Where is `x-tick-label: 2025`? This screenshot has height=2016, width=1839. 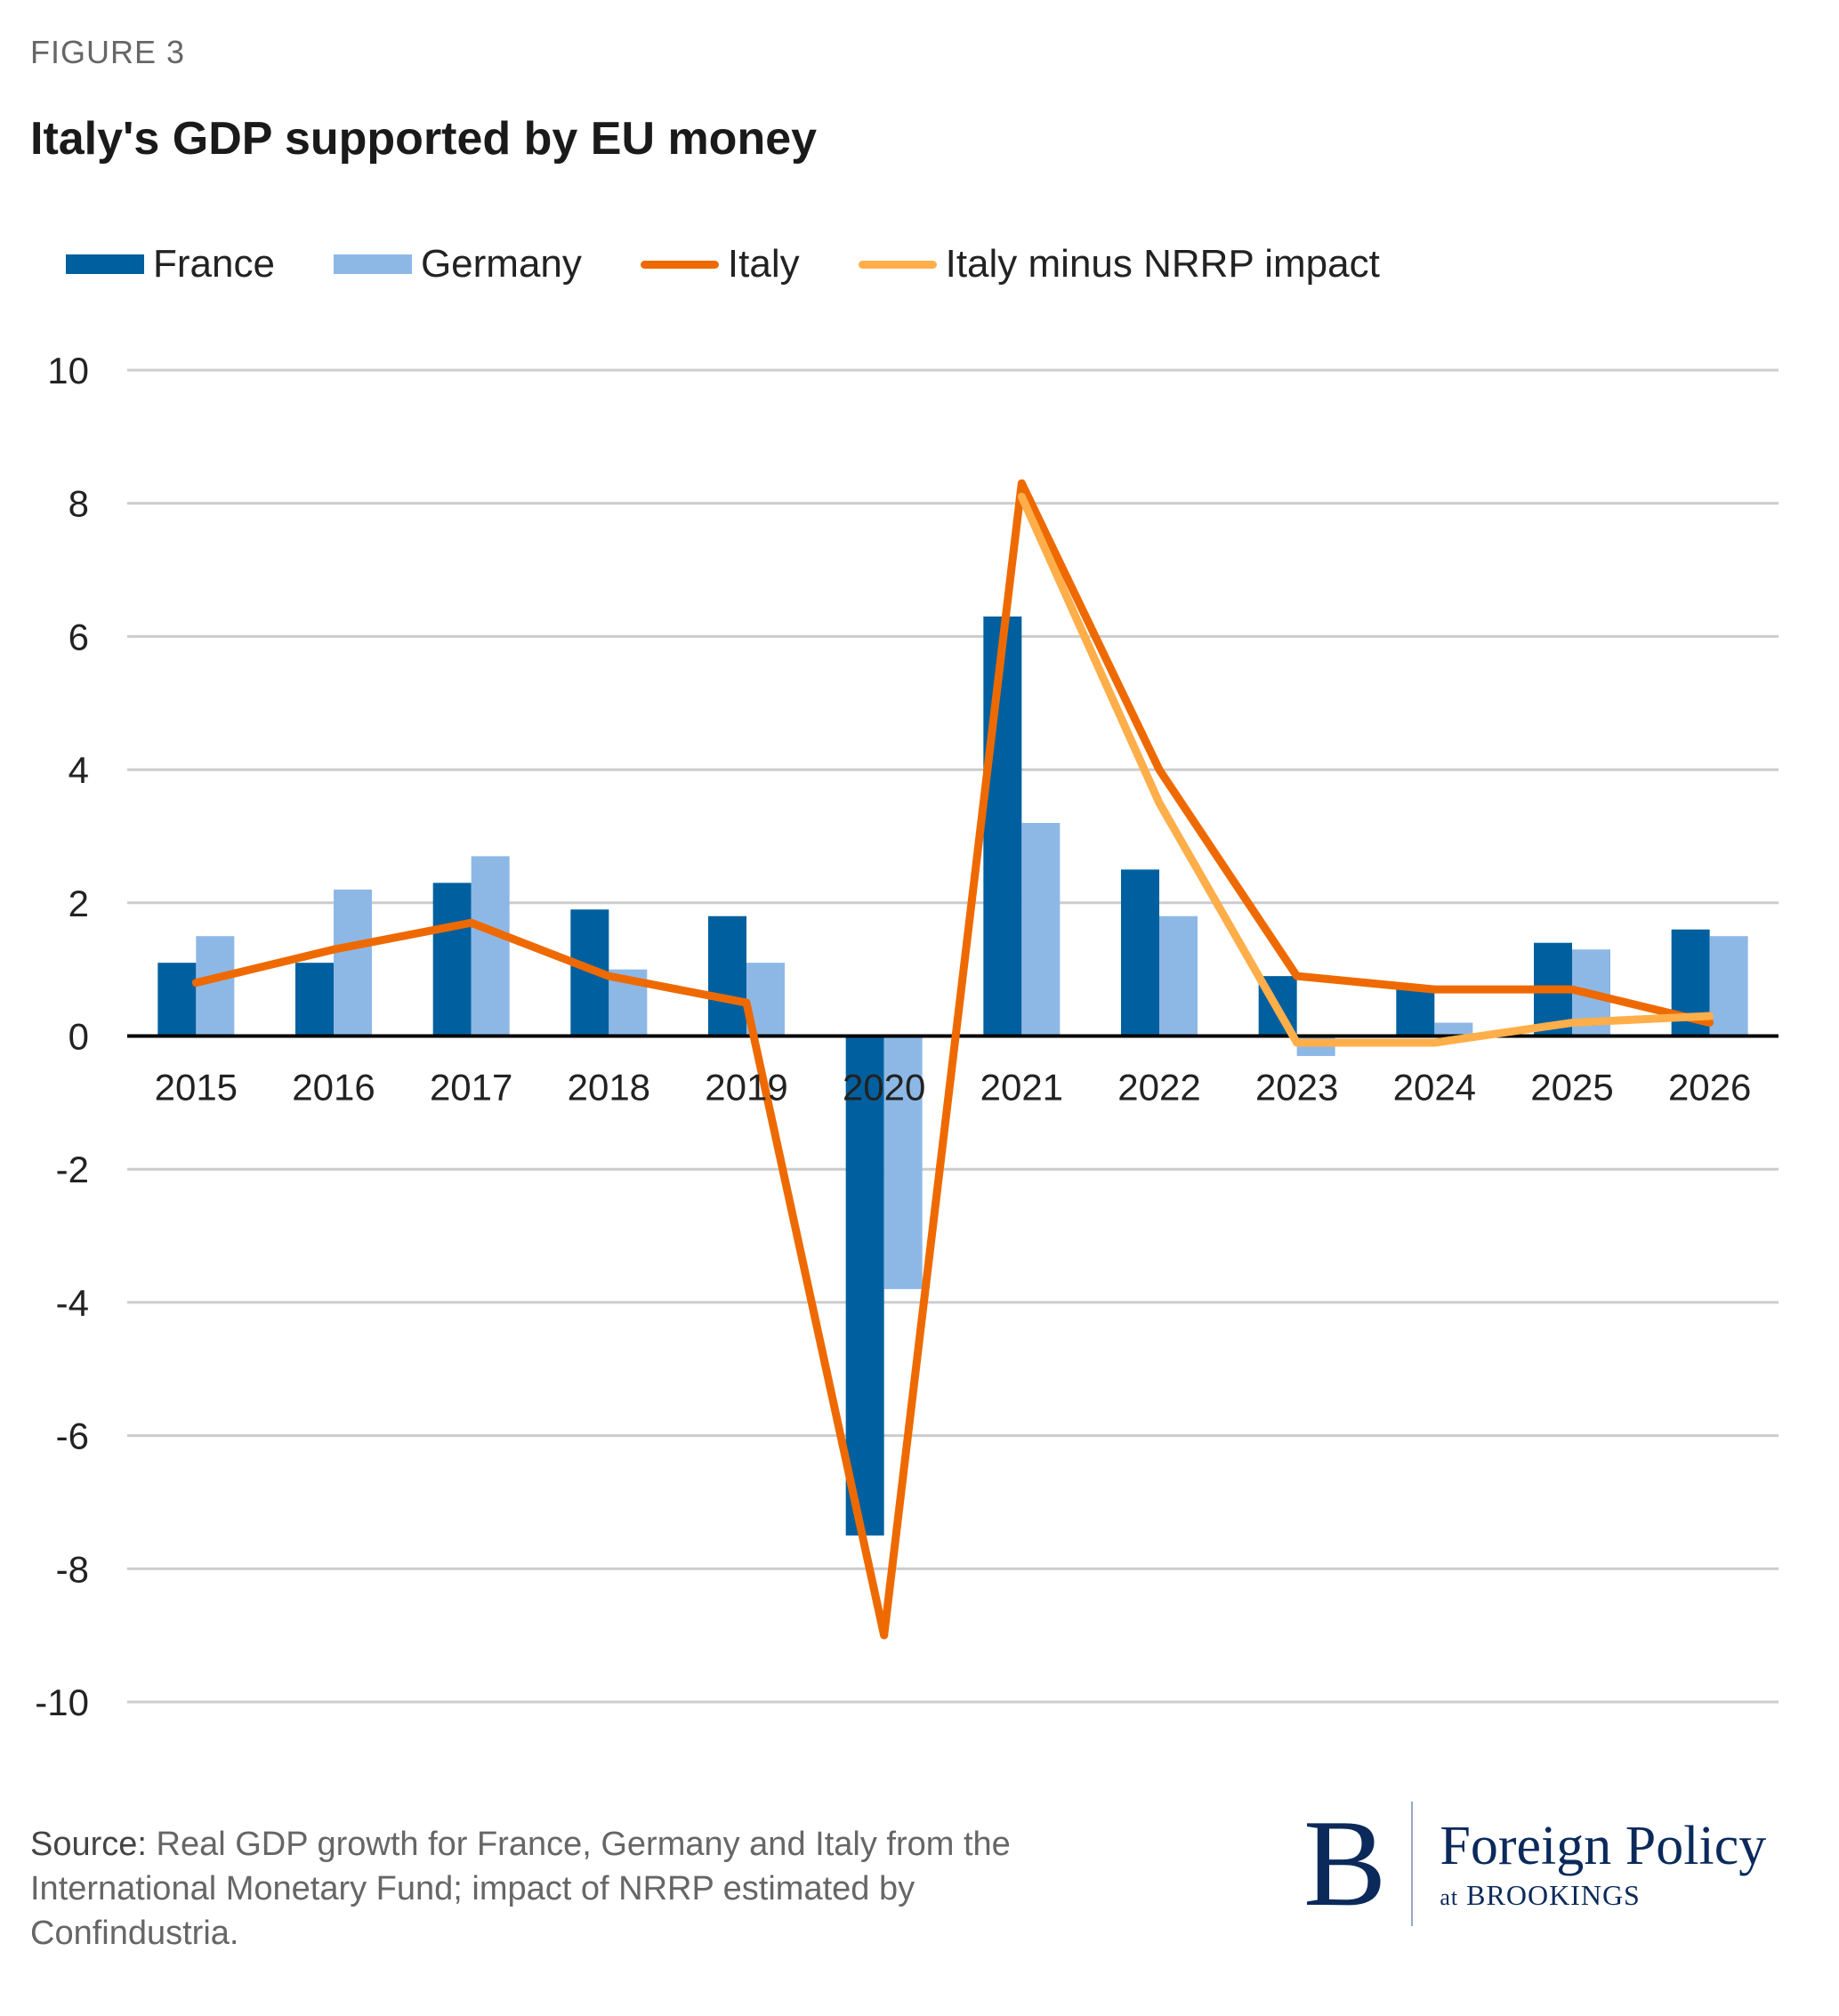 x-tick-label: 2025 is located at coordinates (1571, 1088).